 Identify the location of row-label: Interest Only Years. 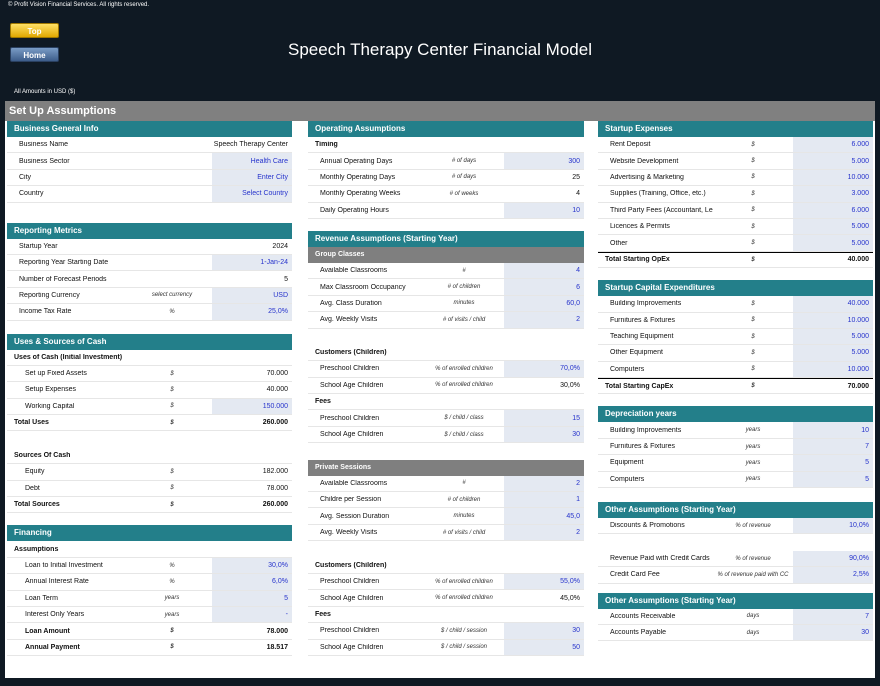
(55, 615).